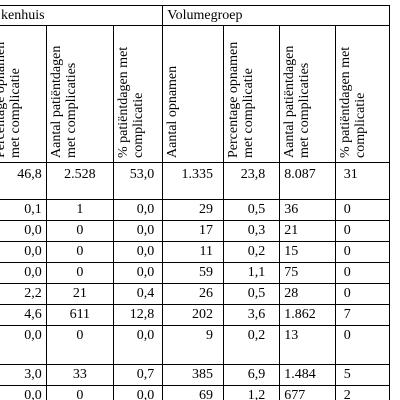  Describe the element at coordinates (23, 210) in the screenshot. I see `cell: 0,1` at that location.